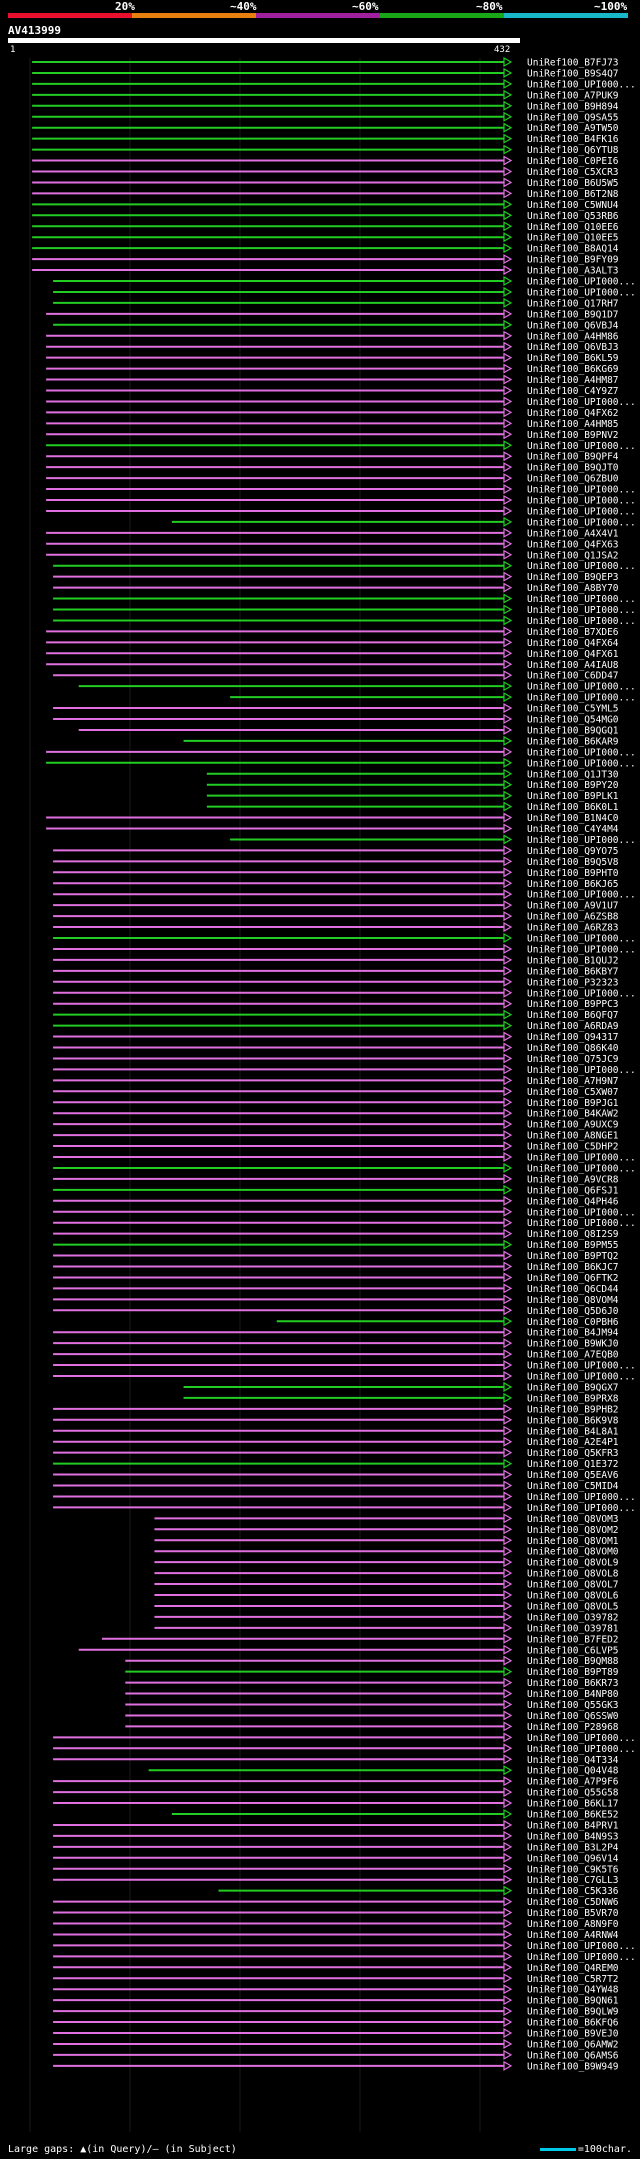 This screenshot has width=640, height=2159. Describe the element at coordinates (573, 1081) in the screenshot. I see `hit-label: UniRef100_A7H9N7` at that location.